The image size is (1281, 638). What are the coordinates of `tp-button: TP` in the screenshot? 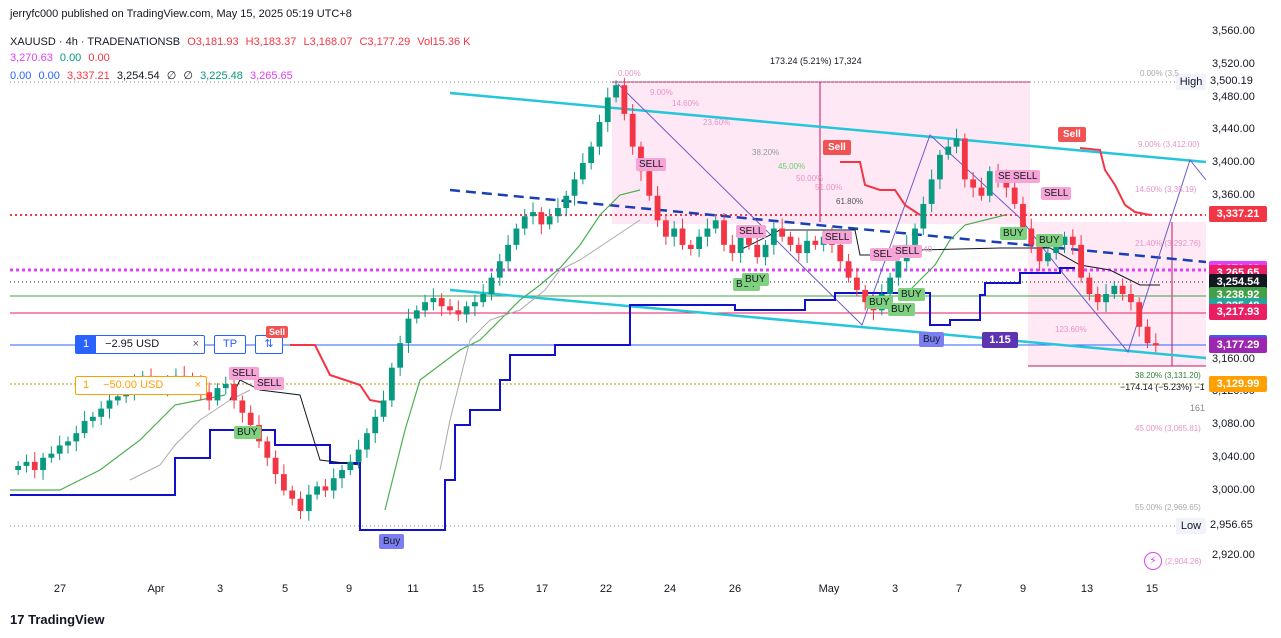 It's located at (230, 344).